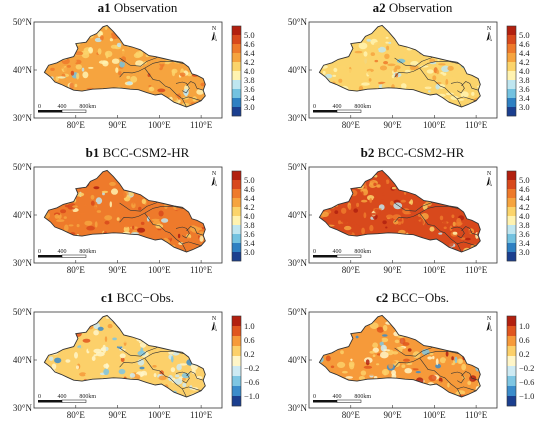 The image size is (550, 438). I want to click on legend-tick-label: 4.0, so click(524, 71).